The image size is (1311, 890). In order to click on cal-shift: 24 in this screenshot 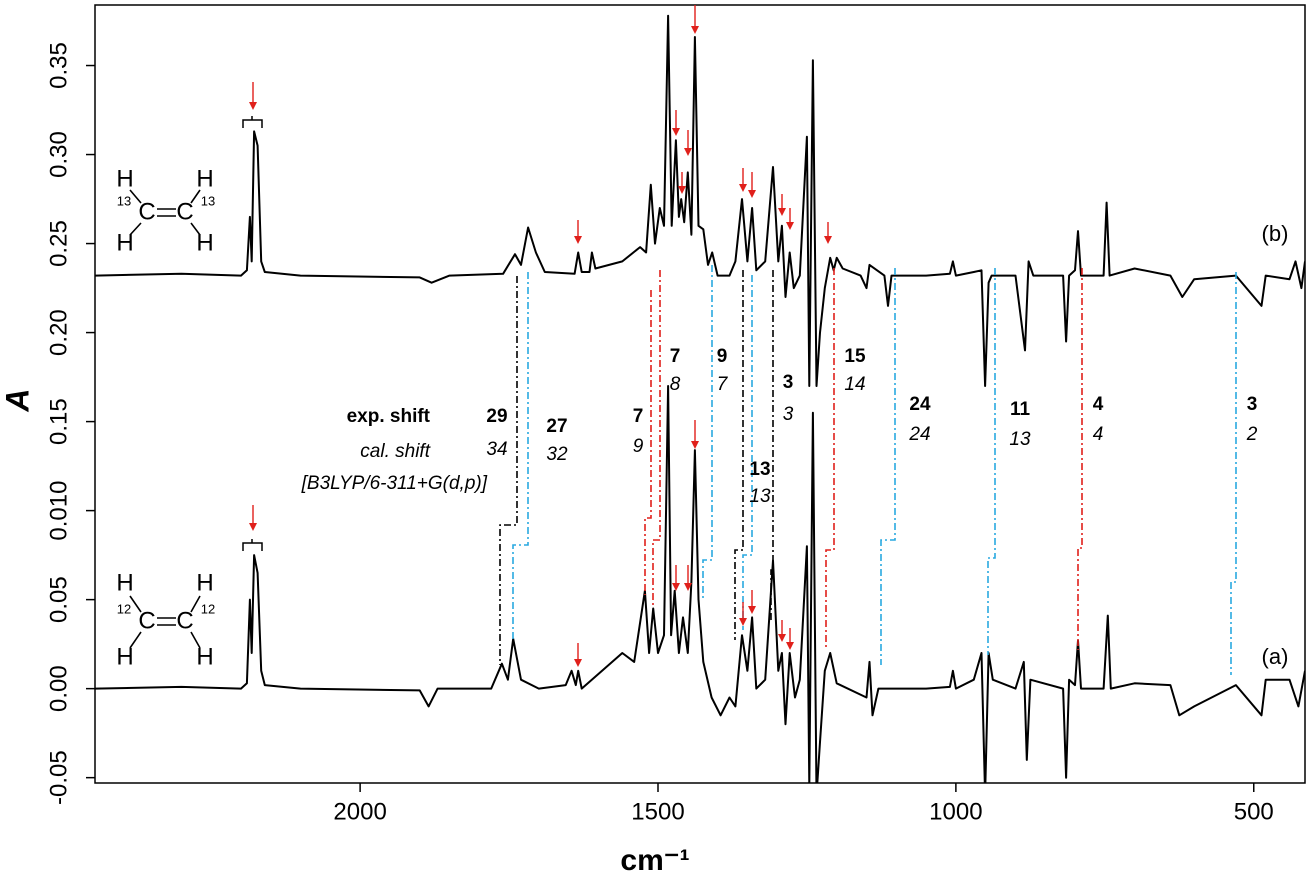, I will do `click(919, 434)`.